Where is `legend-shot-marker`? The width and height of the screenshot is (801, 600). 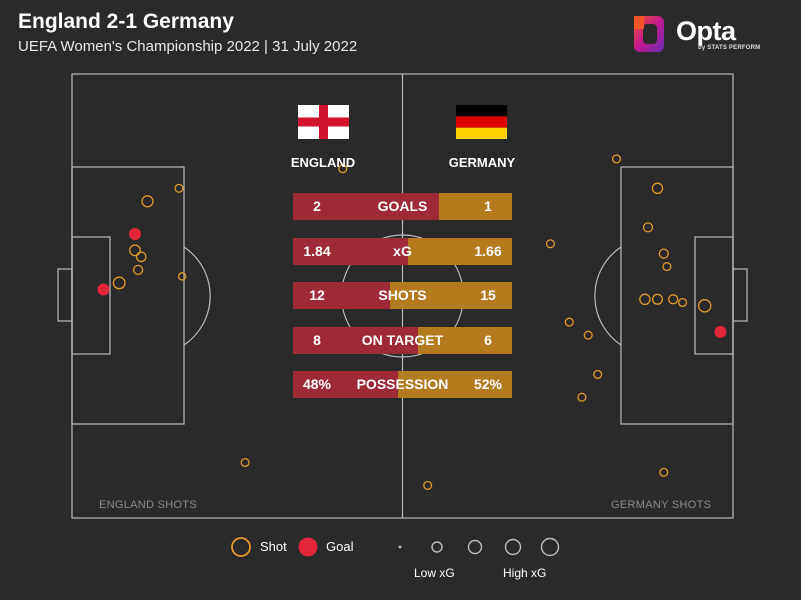 legend-shot-marker is located at coordinates (241, 547).